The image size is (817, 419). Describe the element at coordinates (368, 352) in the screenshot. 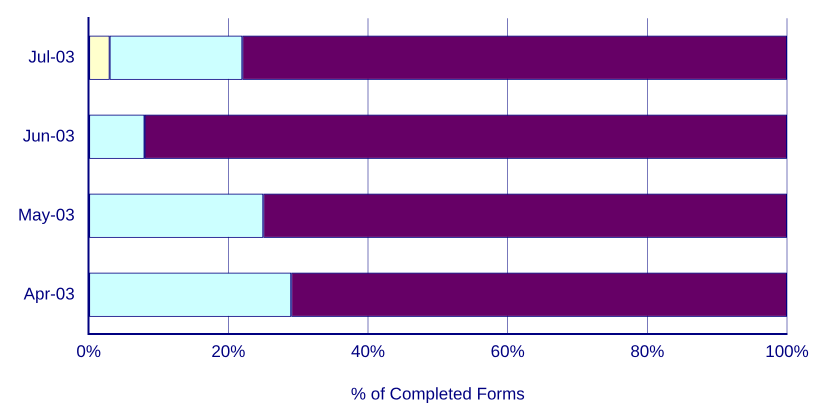

I see `x-tick-label: 40%` at that location.